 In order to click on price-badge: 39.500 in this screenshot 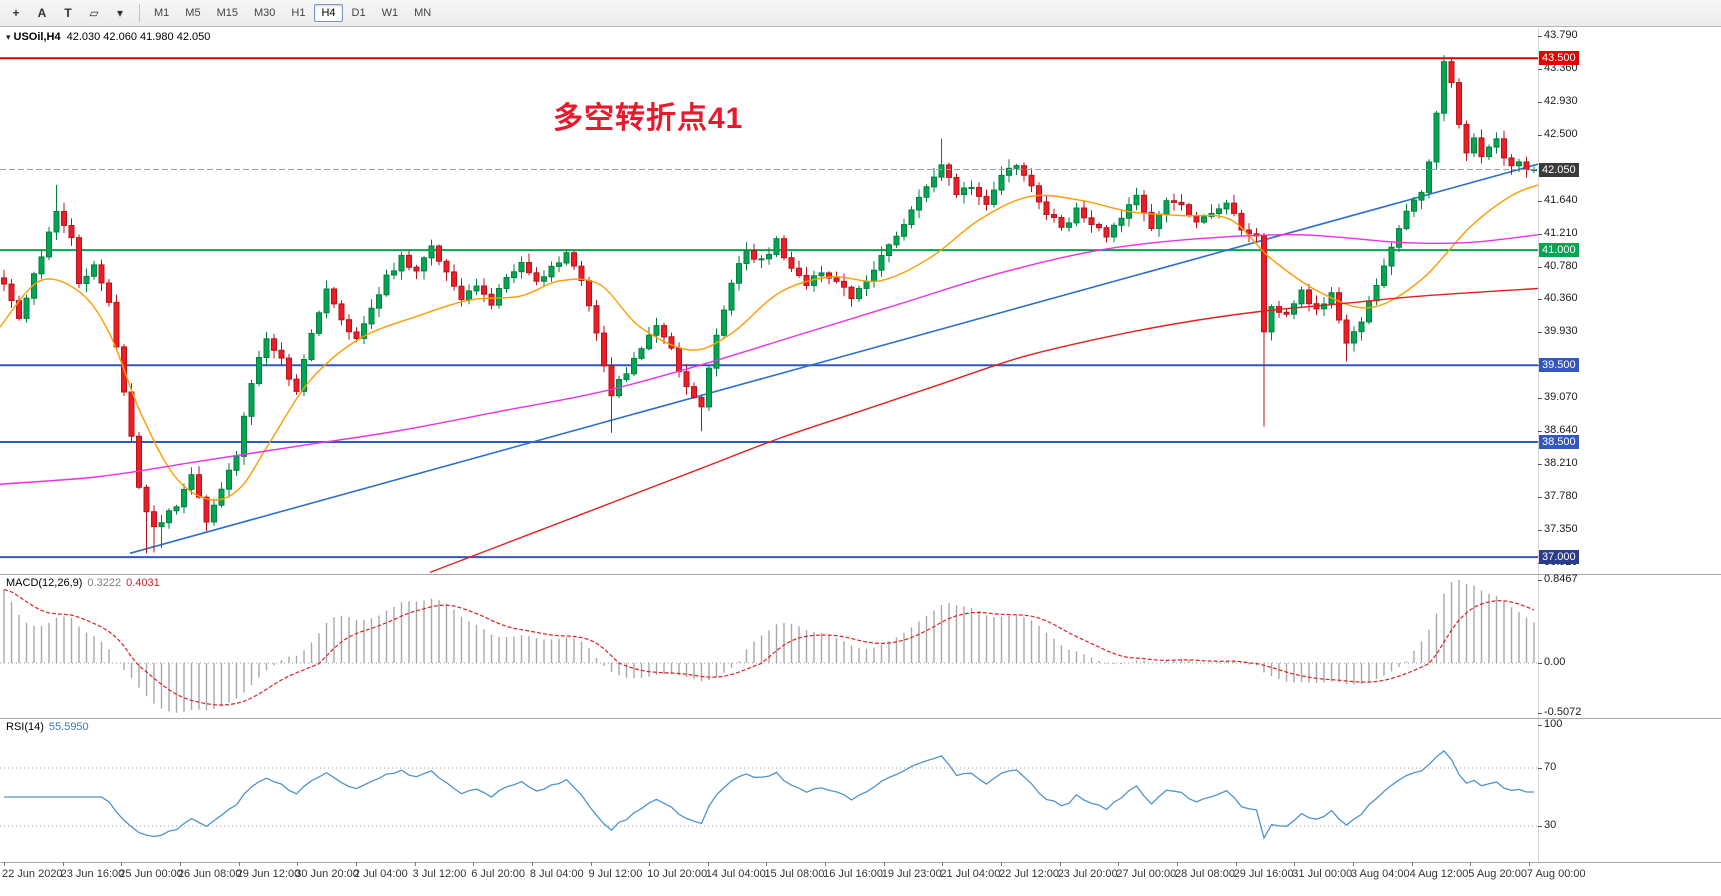, I will do `click(1559, 365)`.